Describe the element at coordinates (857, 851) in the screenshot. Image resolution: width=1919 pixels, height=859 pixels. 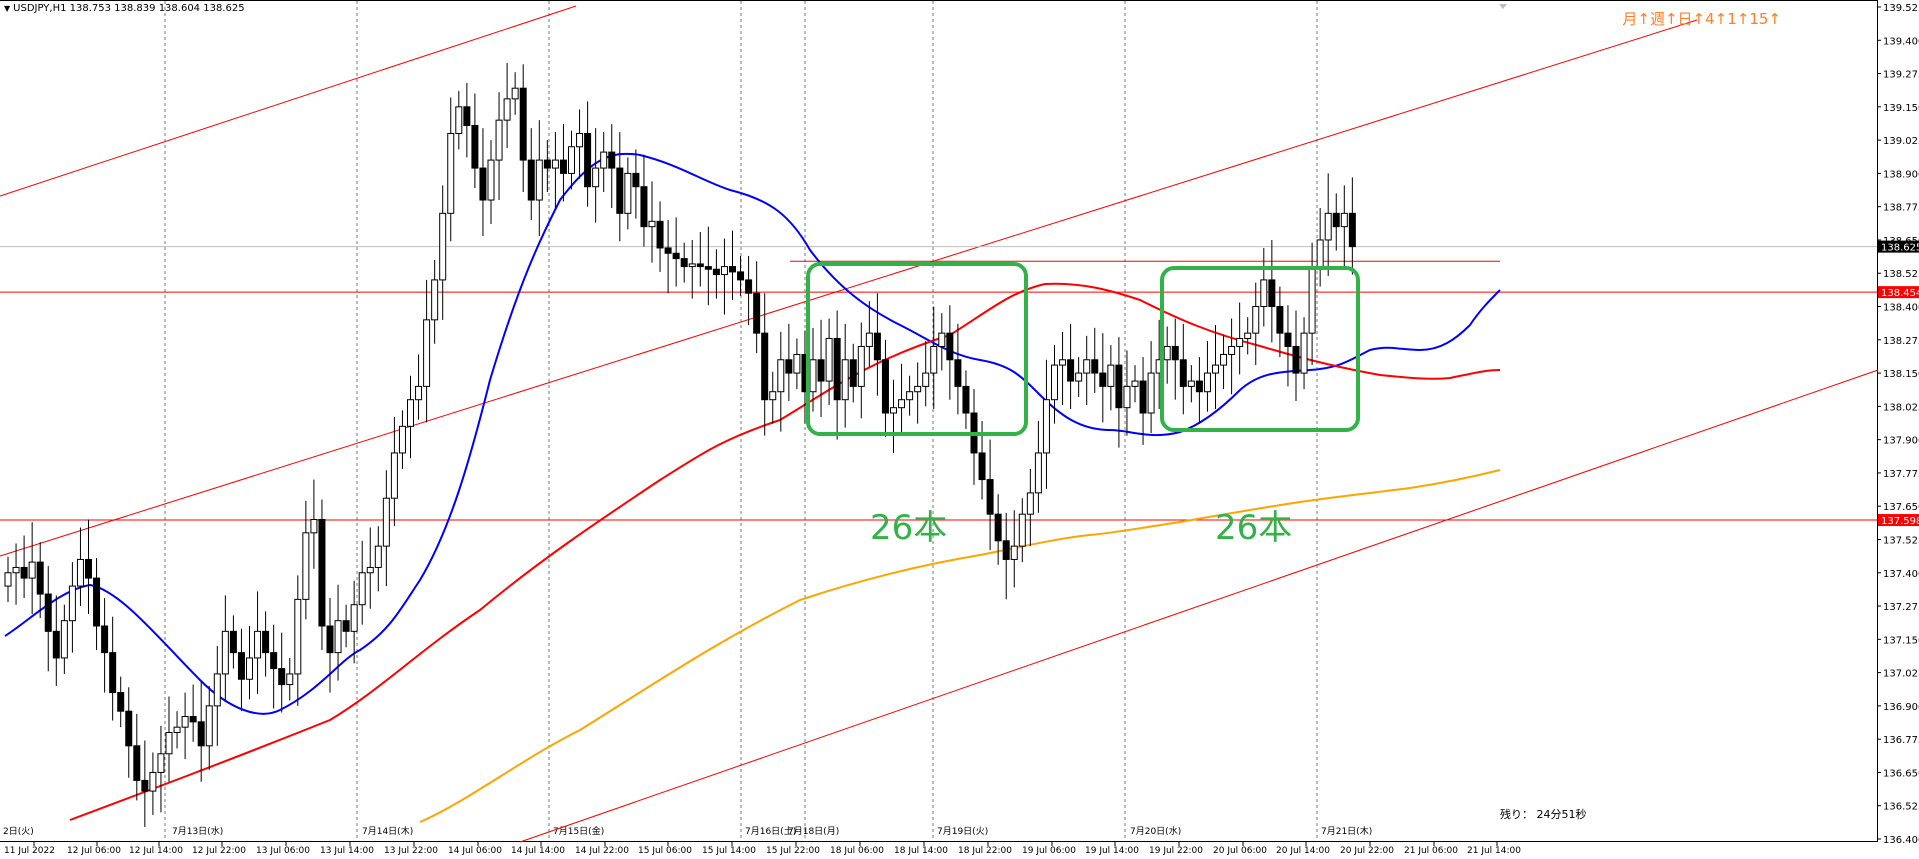
I see `x-tick-label: 18 Jul 06:00` at that location.